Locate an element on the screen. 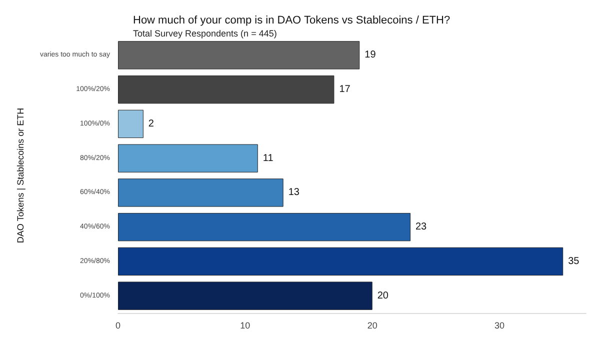 This screenshot has height=343, width=600. data-label: 23 is located at coordinates (422, 227).